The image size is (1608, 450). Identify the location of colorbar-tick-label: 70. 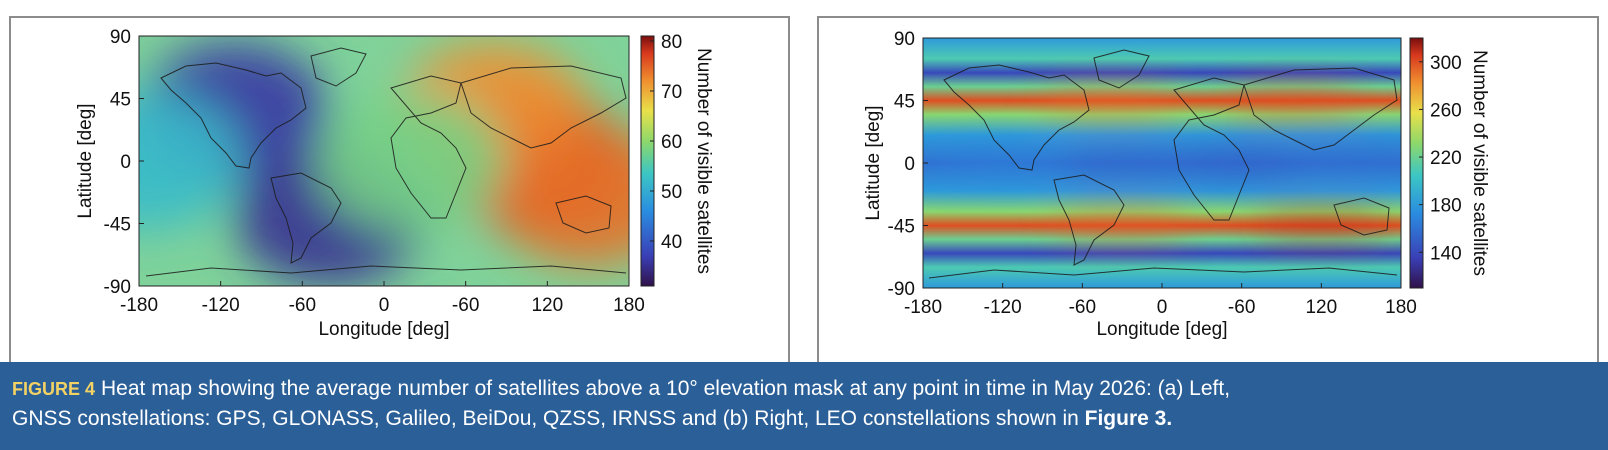
(671, 92).